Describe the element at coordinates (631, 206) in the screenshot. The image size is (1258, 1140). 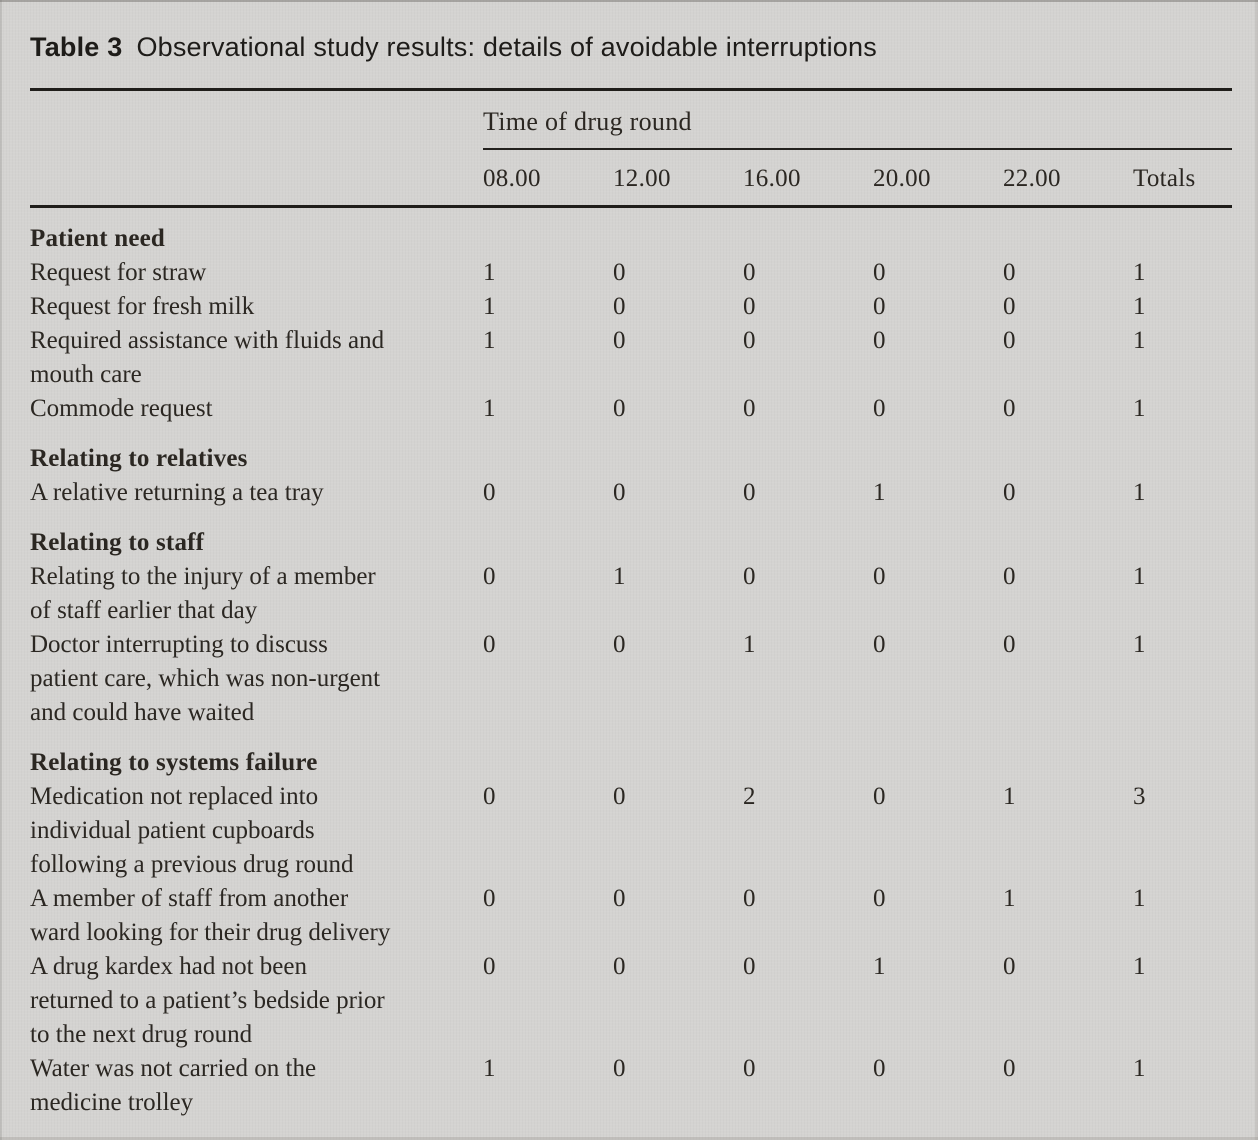
I see `header-rule` at that location.